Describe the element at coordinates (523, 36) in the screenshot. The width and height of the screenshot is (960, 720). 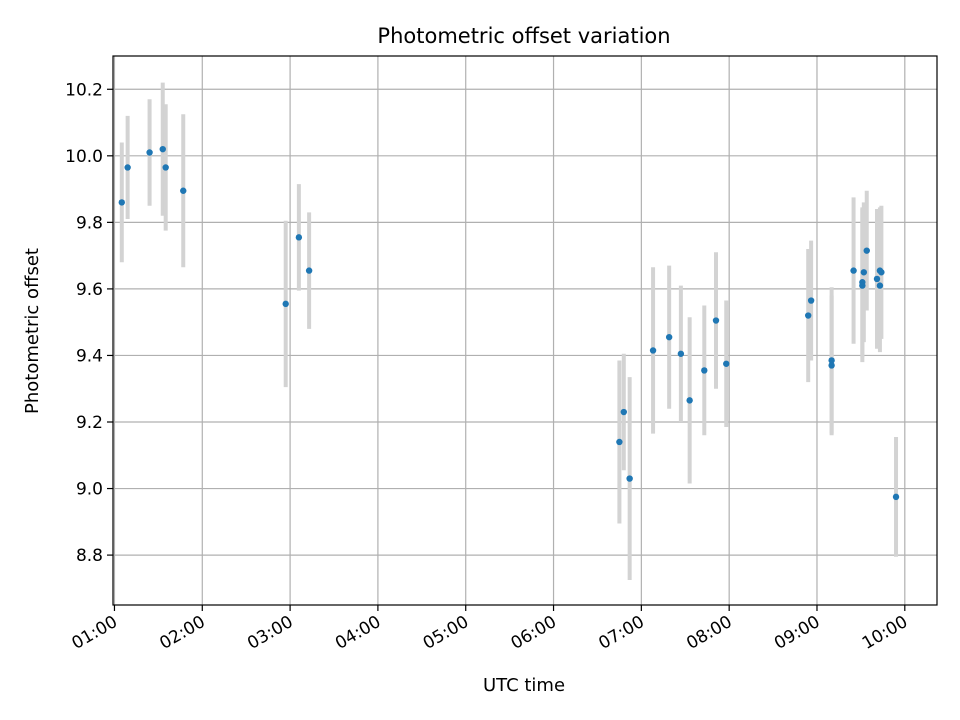
I see `chart-title: Photometric offset variation` at that location.